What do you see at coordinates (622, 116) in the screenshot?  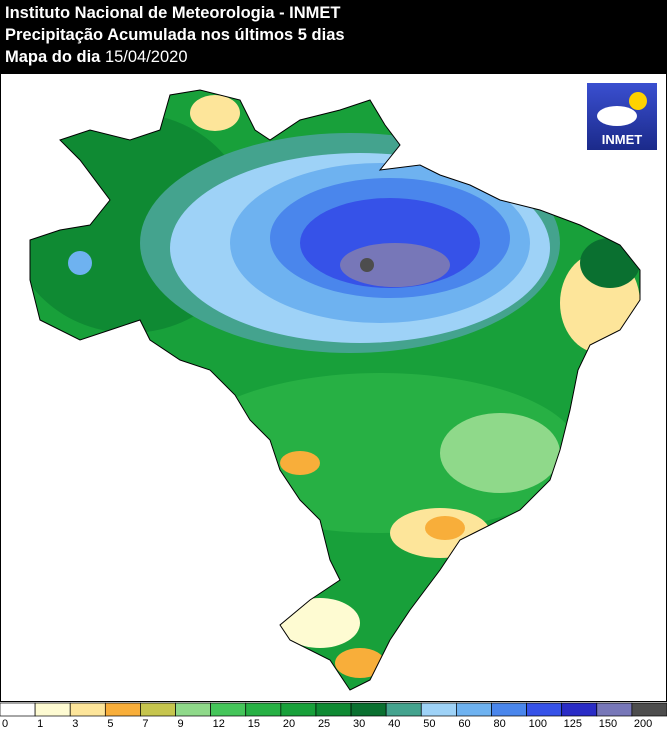 I see `logo: INMET` at bounding box center [622, 116].